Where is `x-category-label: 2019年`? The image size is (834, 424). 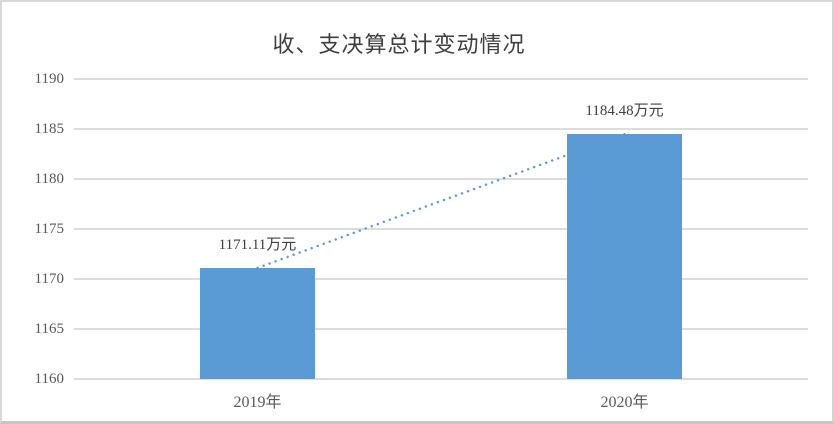
x-category-label: 2019年 is located at coordinates (257, 402).